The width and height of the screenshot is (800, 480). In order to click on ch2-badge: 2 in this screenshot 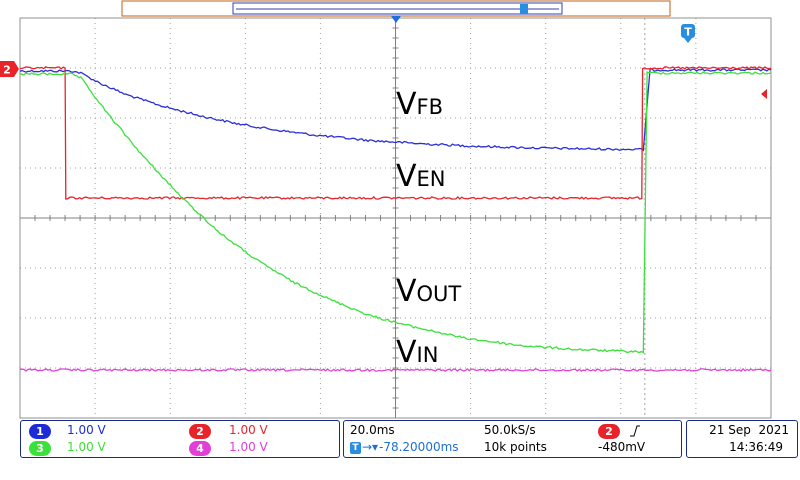, I will do `click(200, 431)`.